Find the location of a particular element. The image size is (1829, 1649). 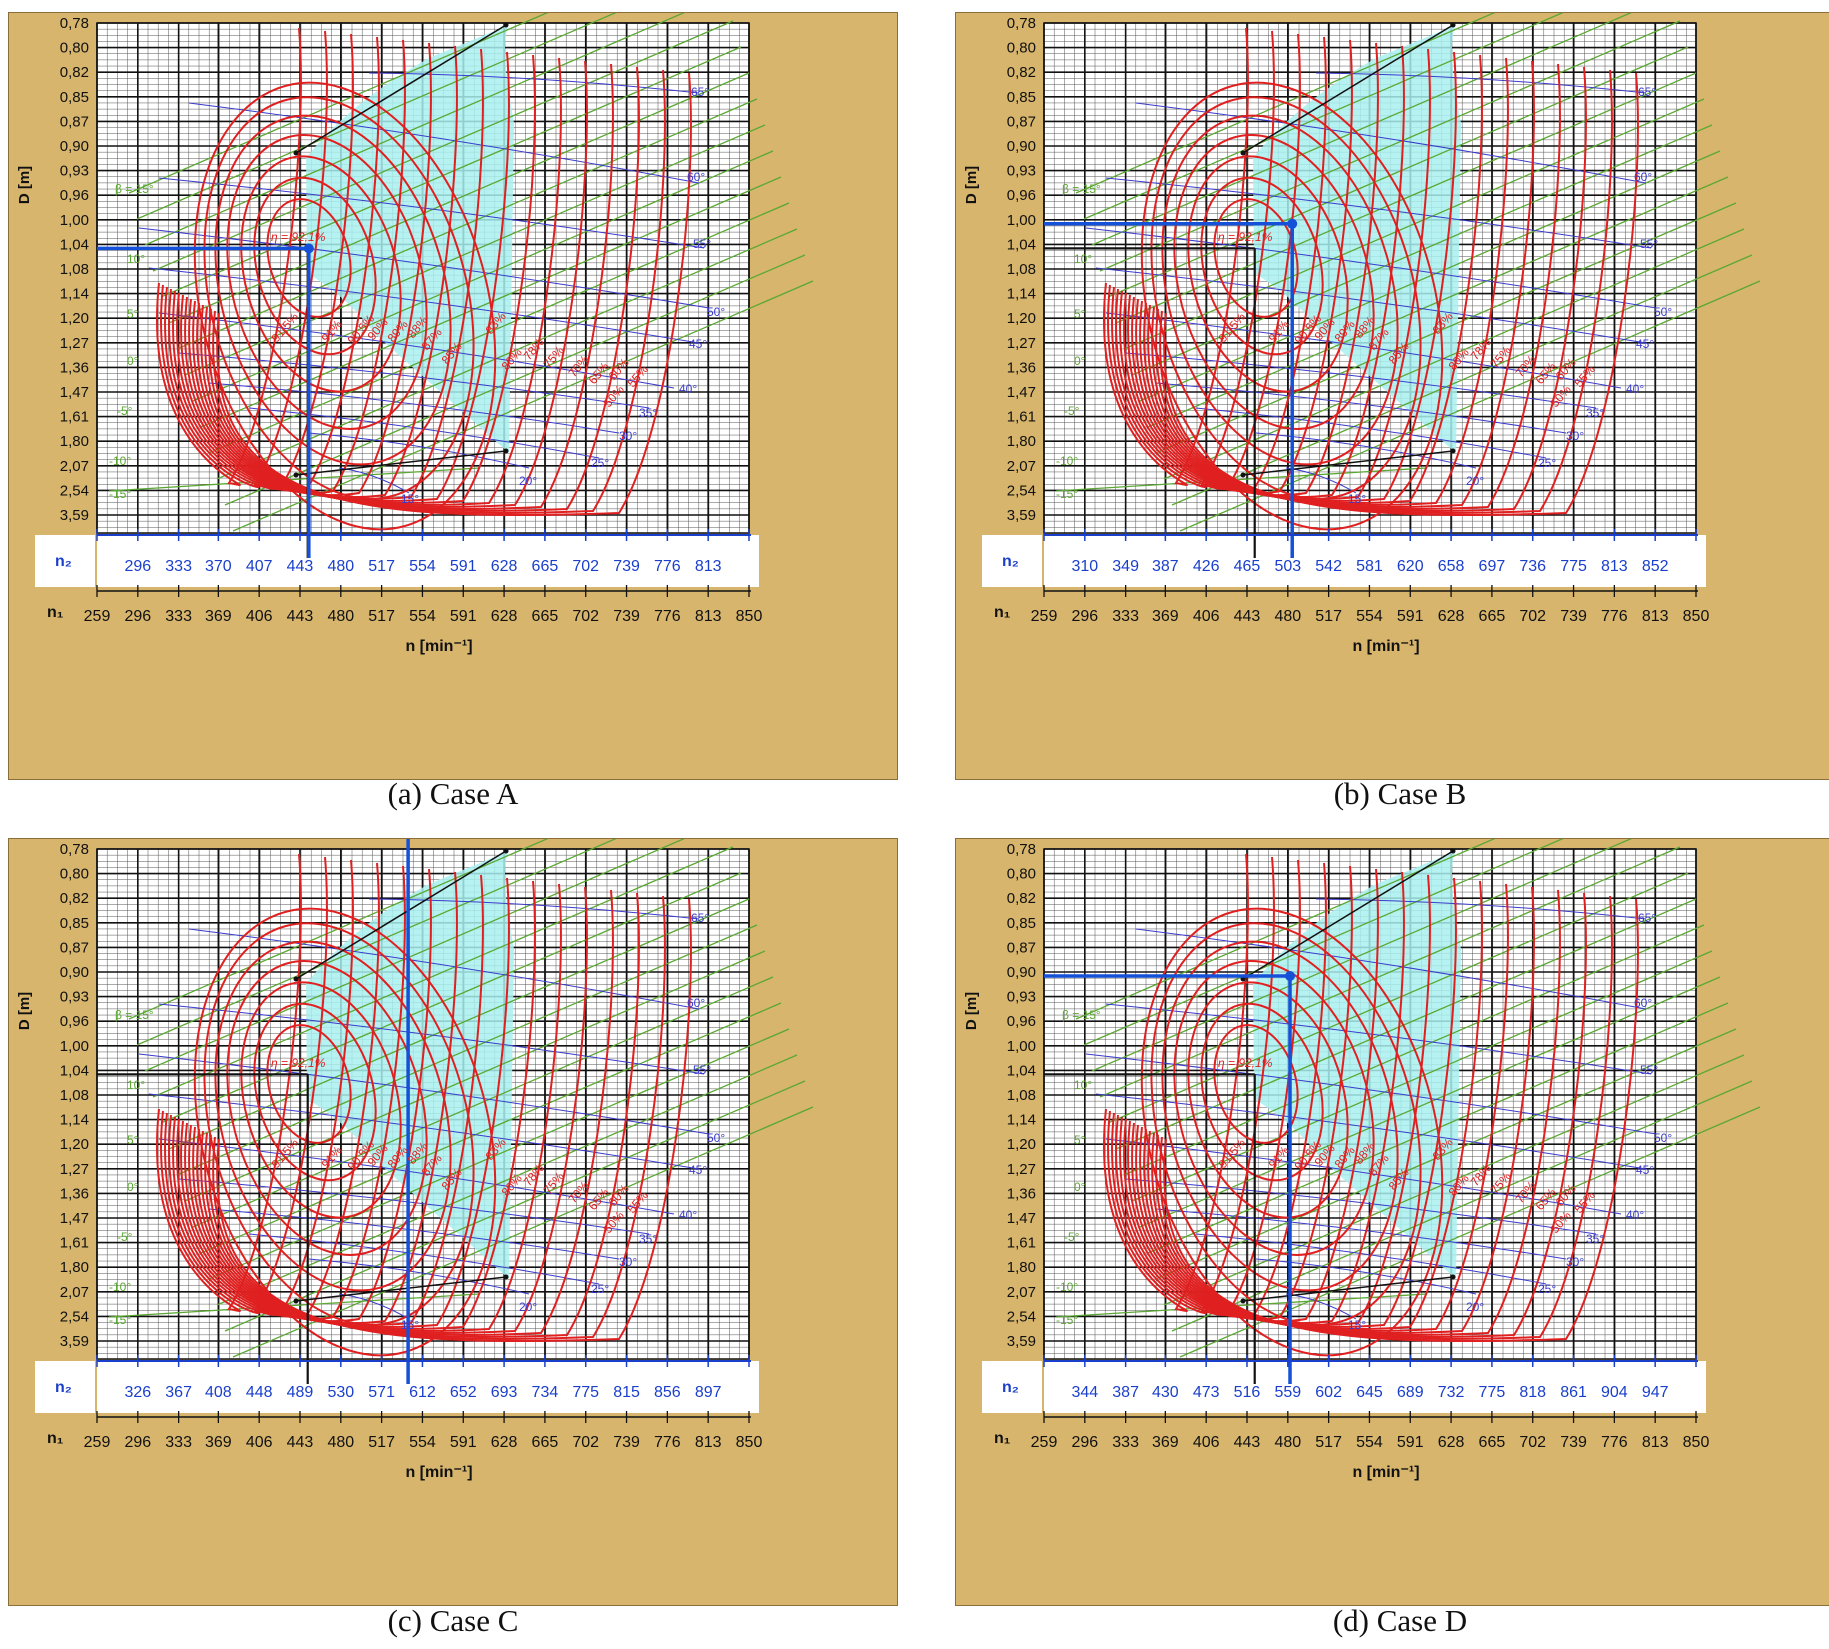

d-tick-label: 1,00 is located at coordinates (1021, 220).